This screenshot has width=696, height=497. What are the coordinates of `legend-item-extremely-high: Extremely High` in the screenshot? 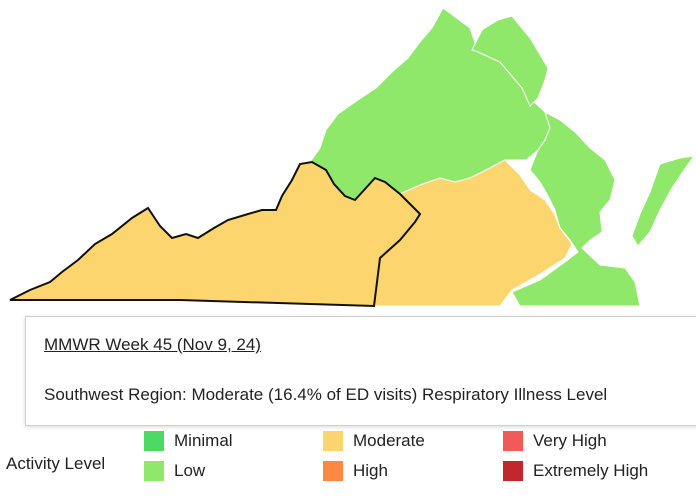 It's located at (575, 471).